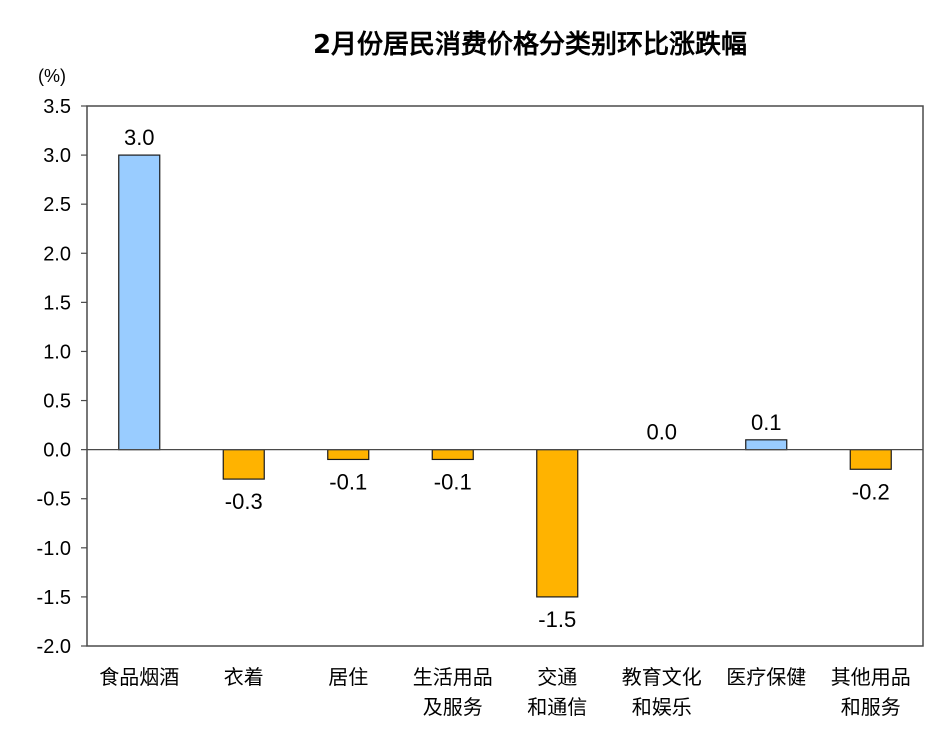 This screenshot has height=752, width=952. I want to click on x-tick-label: 和服务, so click(871, 707).